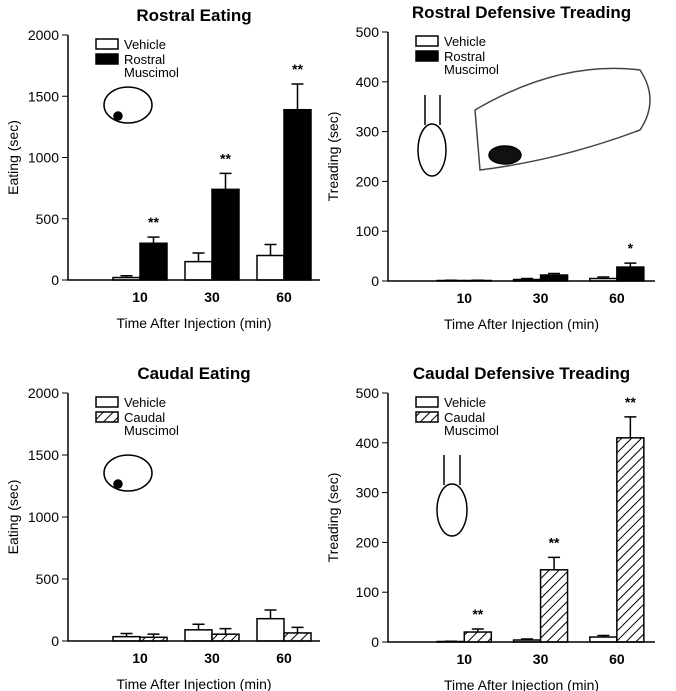 The image size is (676, 691). Describe the element at coordinates (521, 12) in the screenshot. I see `chart-title: Rostral Defensive Treading` at that location.